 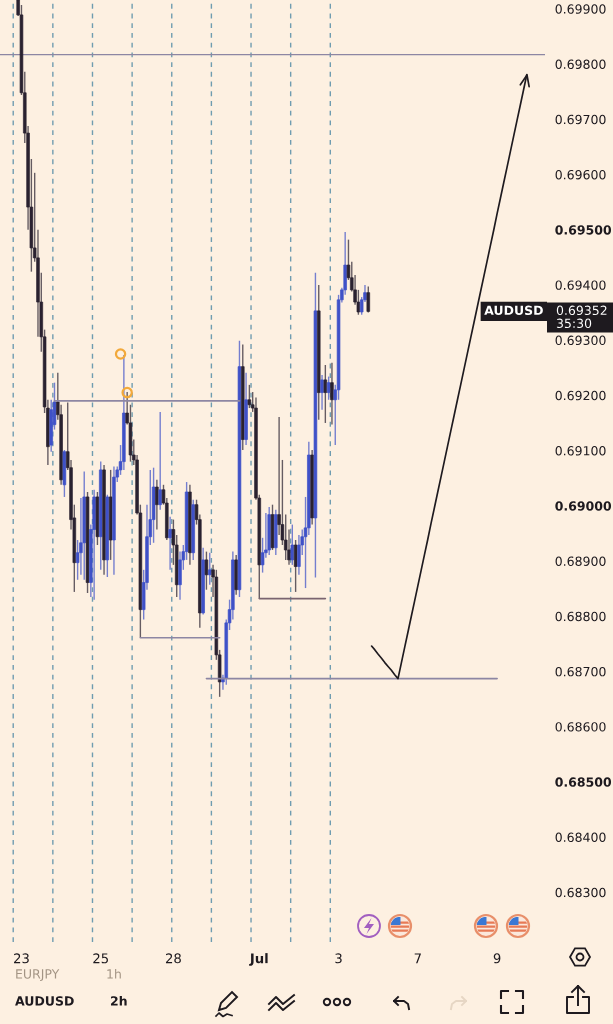 What do you see at coordinates (580, 671) in the screenshot?
I see `y-tick-label: 0.68700` at bounding box center [580, 671].